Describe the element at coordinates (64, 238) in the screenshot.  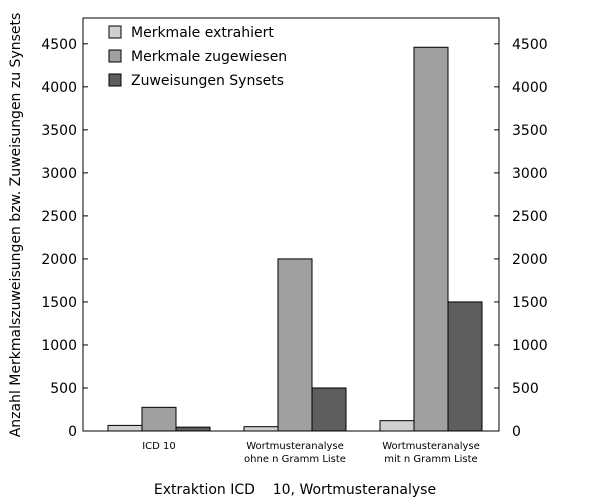
I see `y-axis-left: 0 500 1000 1500 2000 2500 3000 3500 4000 4500` at that location.